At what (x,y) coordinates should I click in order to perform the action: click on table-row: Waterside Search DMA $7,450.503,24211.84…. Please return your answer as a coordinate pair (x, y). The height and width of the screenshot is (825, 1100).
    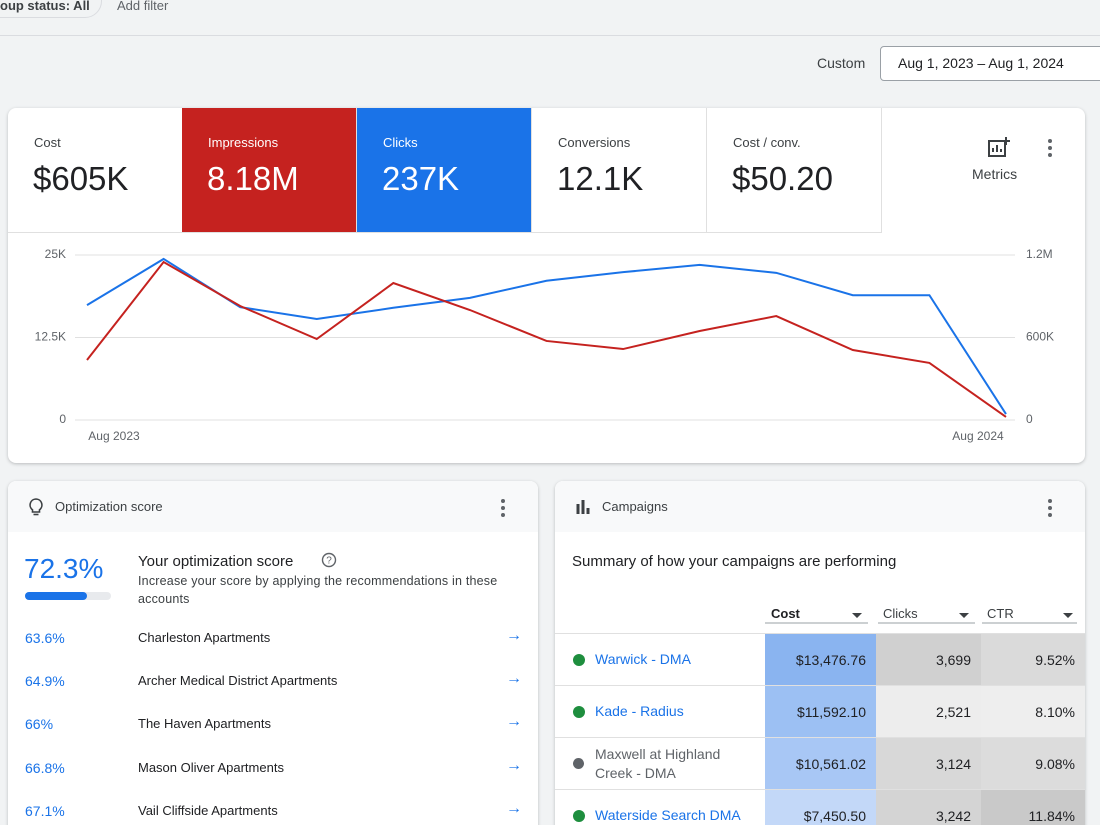
    Looking at the image, I should click on (820, 807).